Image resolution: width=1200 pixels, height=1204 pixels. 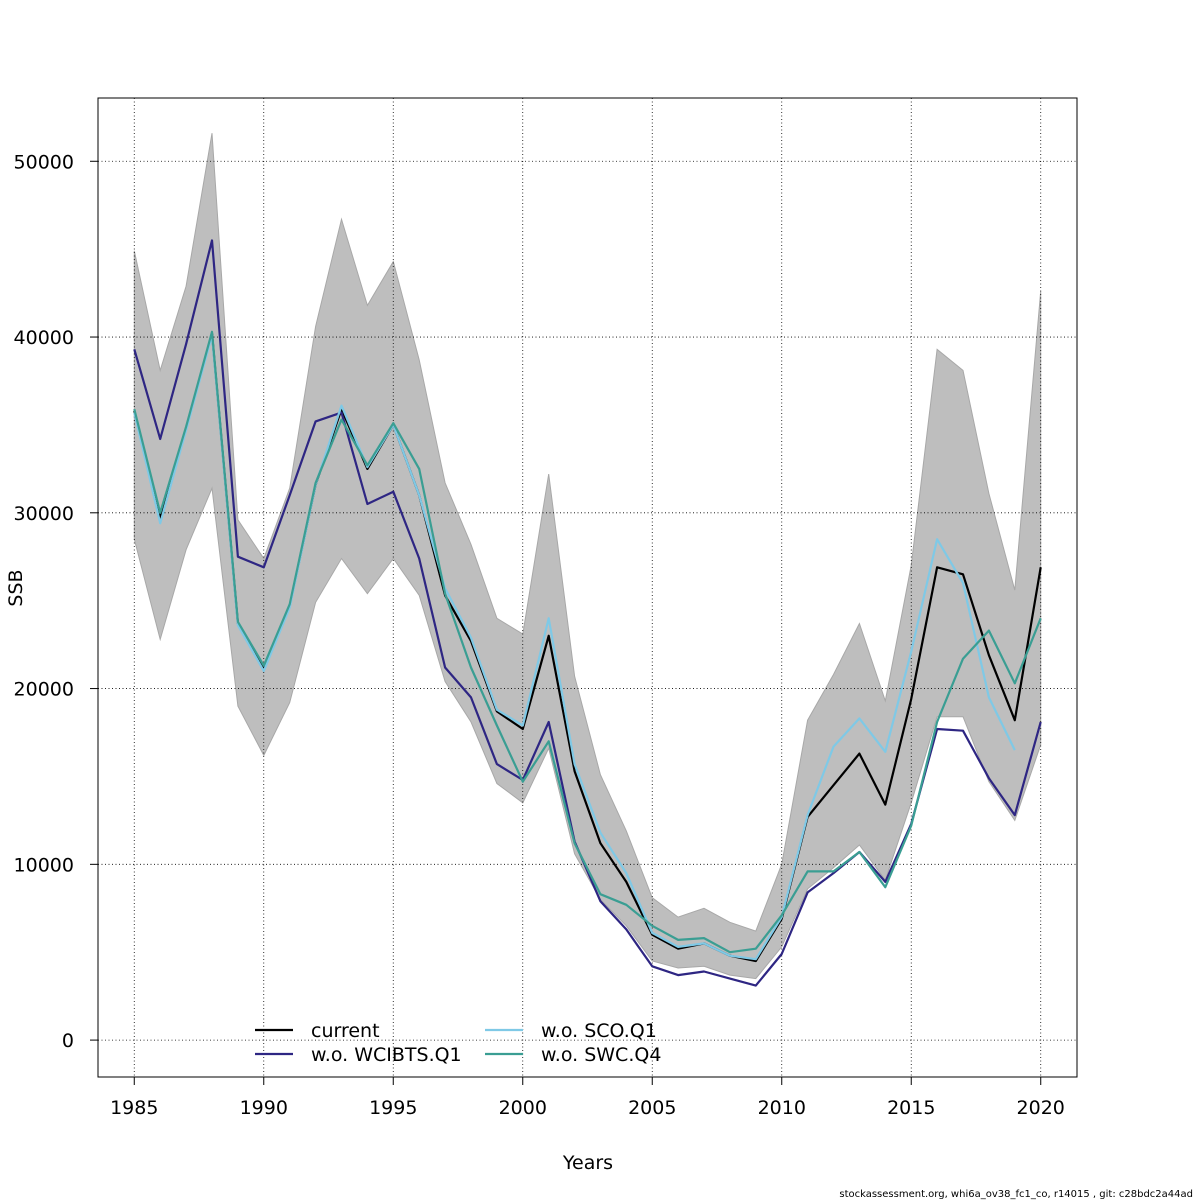 I want to click on y-tick-label: 10000, so click(x=44, y=865).